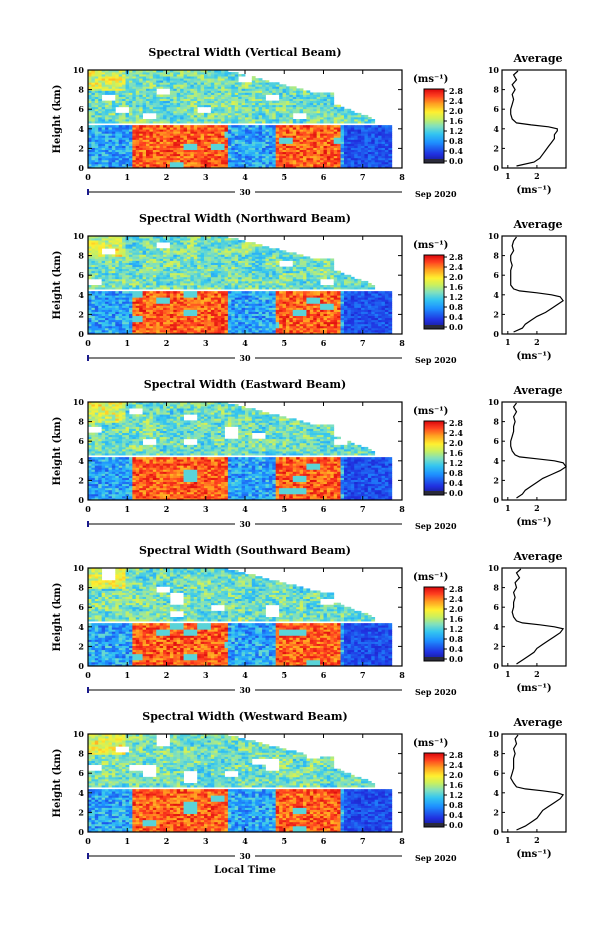 This screenshot has width=615, height=929. Describe the element at coordinates (245, 218) in the screenshot. I see `panel-title: Spectral Width (Northward Beam)` at that location.